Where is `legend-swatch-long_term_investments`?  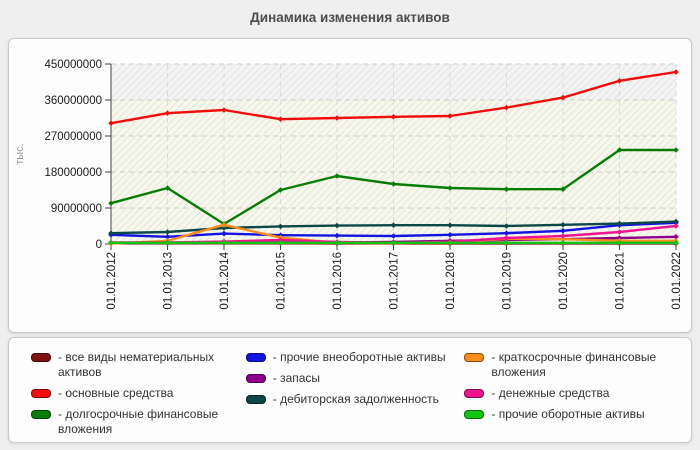
legend-swatch-long_term_investments is located at coordinates (41, 414).